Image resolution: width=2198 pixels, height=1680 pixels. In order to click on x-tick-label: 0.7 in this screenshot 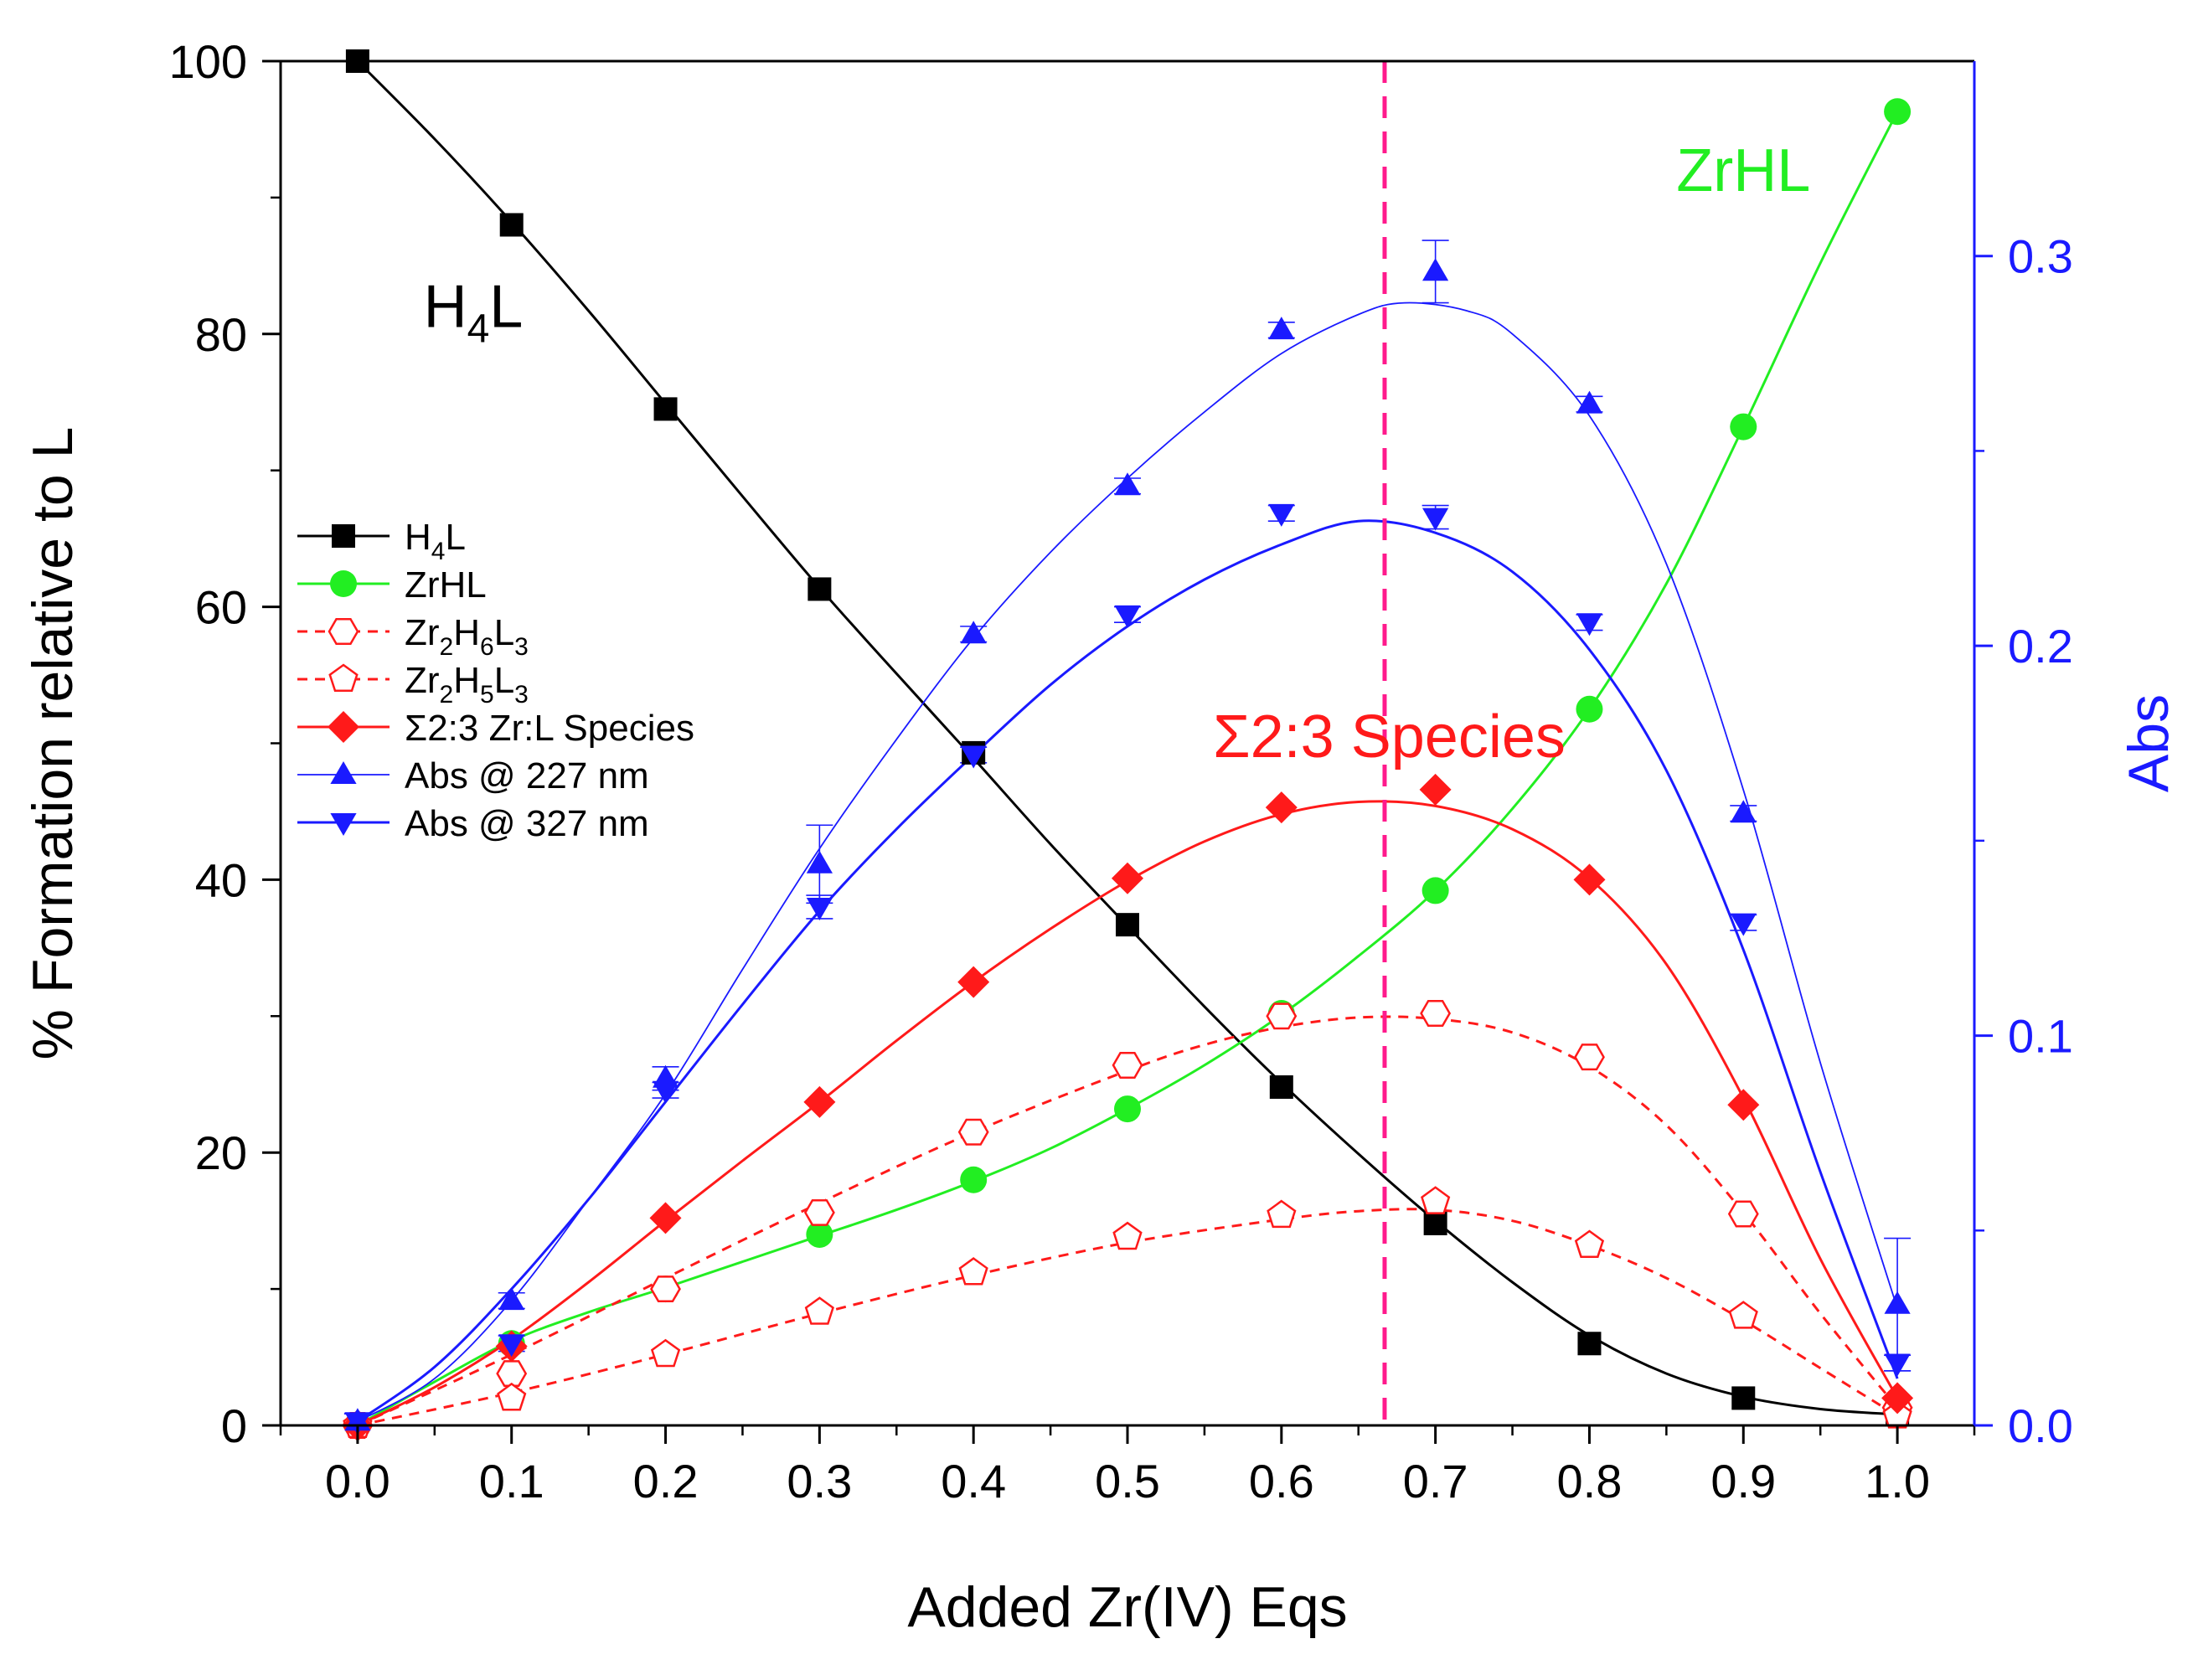, I will do `click(1435, 1481)`.